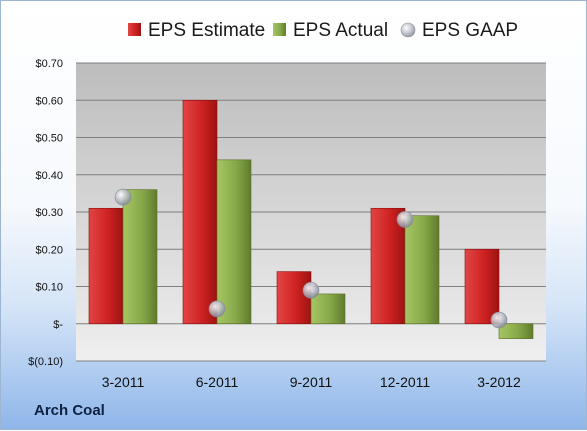 The width and height of the screenshot is (587, 431). I want to click on legend-marker-eps-gaap, so click(408, 30).